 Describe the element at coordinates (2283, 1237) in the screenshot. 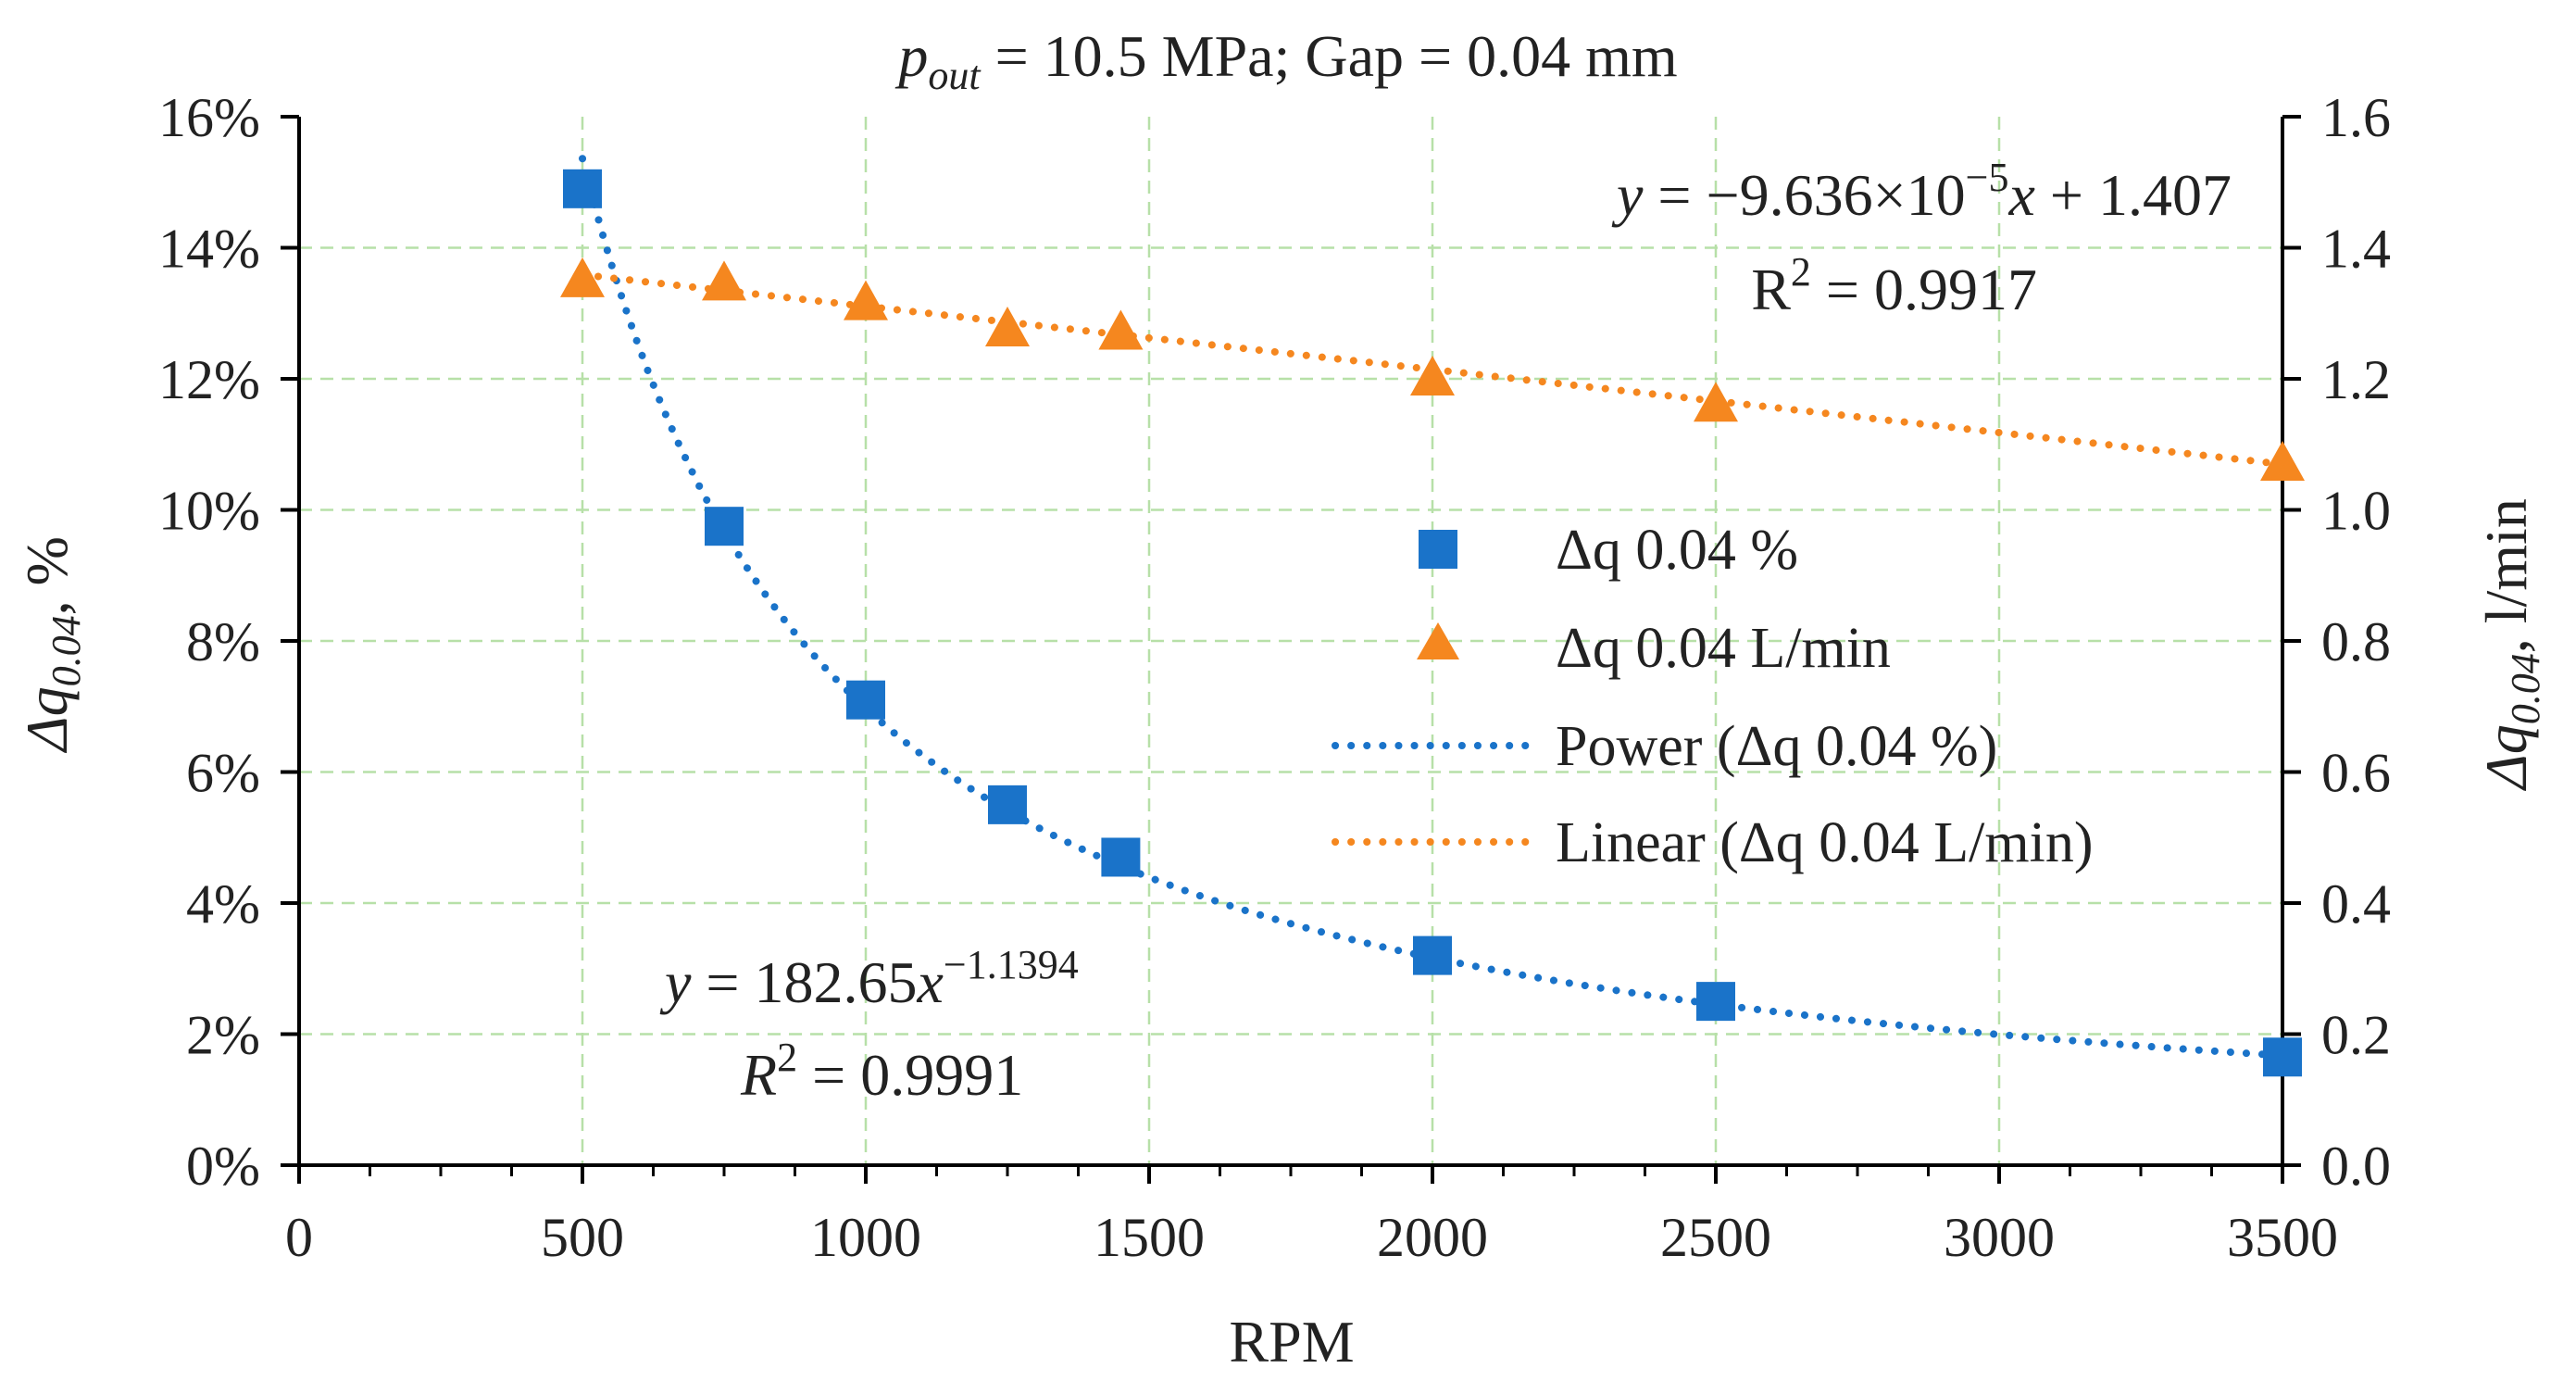

I see `x-tick-label: 3500` at that location.